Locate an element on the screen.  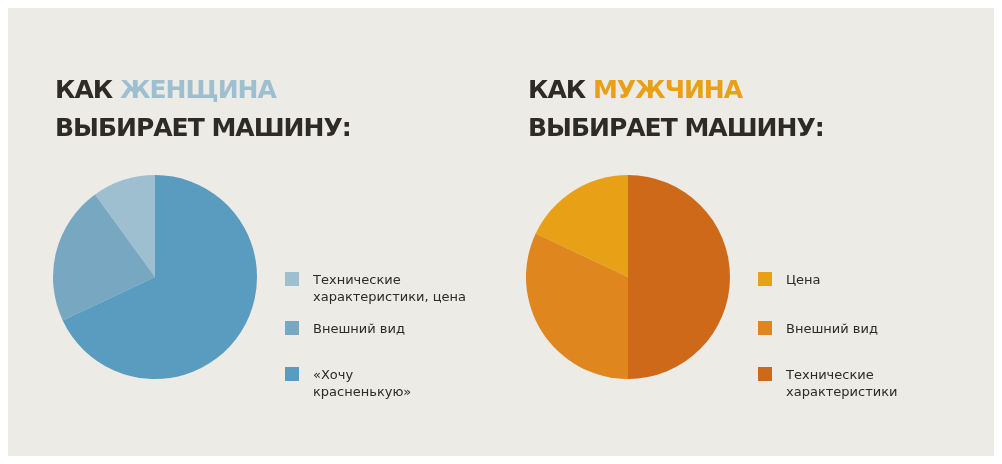
legend-label: «Хочу красненькую» is located at coordinates (362, 383).